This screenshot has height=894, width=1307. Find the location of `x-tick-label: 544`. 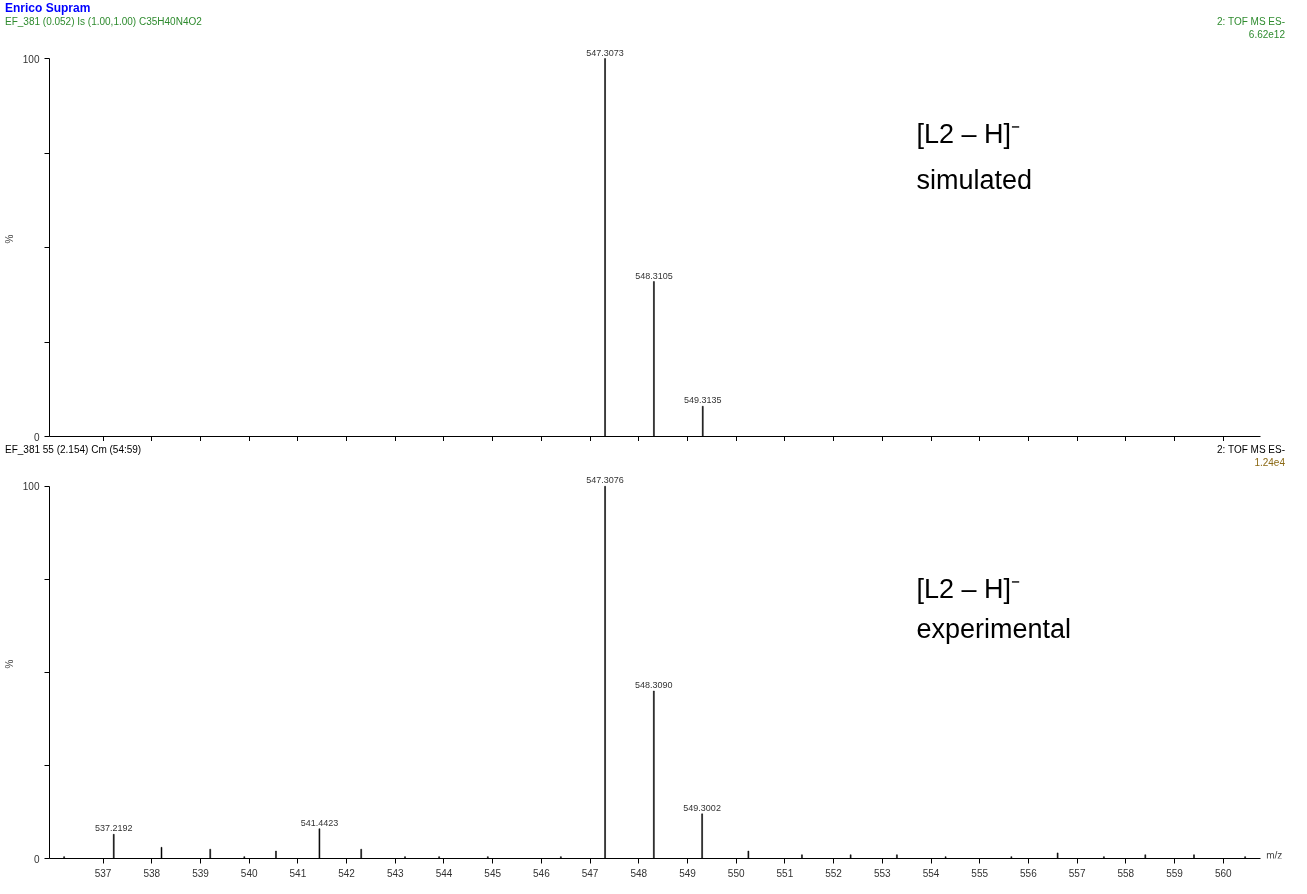

x-tick-label: 544 is located at coordinates (444, 873).